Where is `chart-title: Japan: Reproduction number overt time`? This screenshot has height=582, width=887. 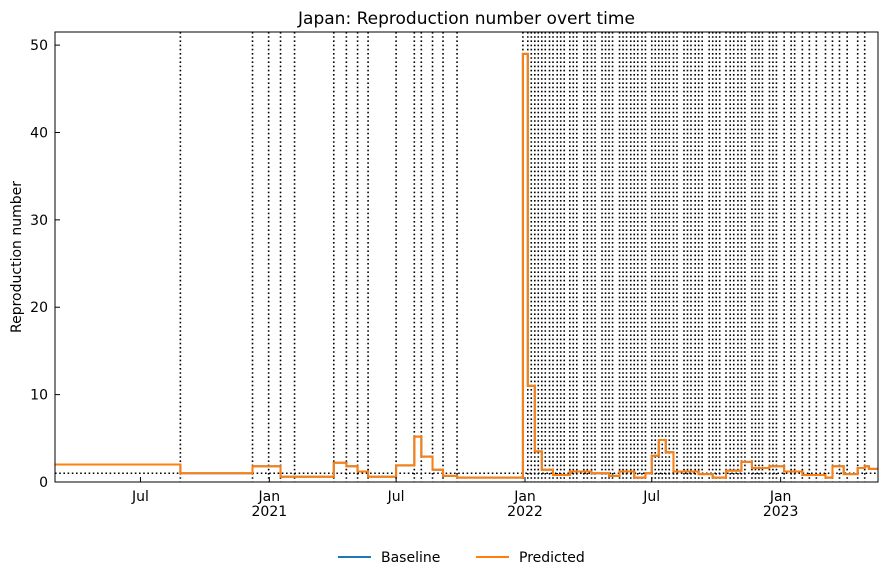
chart-title: Japan: Reproduction number overt time is located at coordinates (466, 19).